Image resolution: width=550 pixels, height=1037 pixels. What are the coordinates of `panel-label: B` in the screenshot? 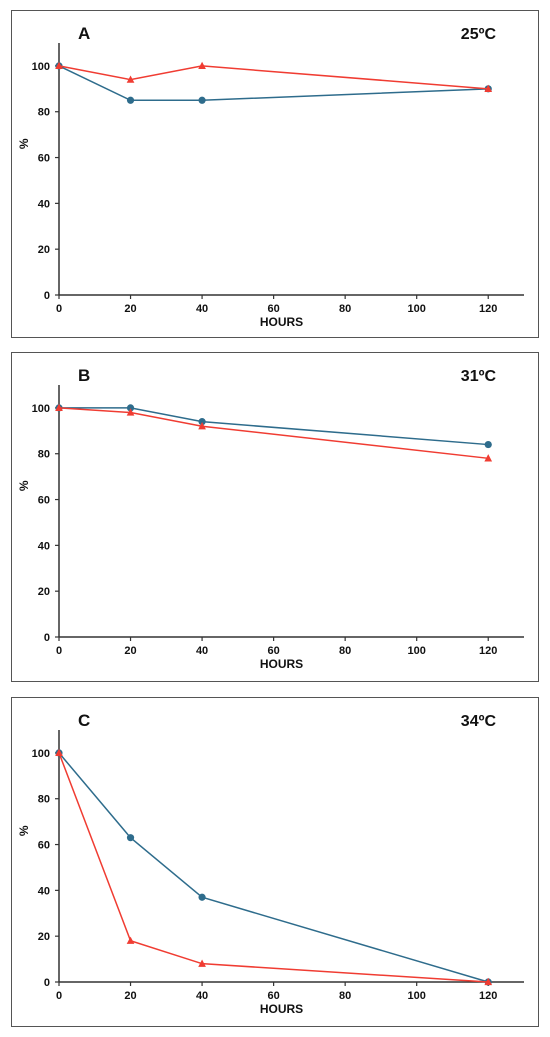 It's located at (84, 375).